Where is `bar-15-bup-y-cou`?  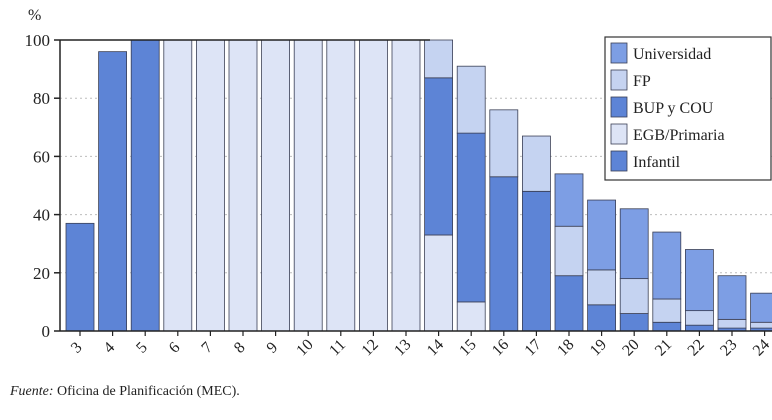 bar-15-bup-y-cou is located at coordinates (471, 217).